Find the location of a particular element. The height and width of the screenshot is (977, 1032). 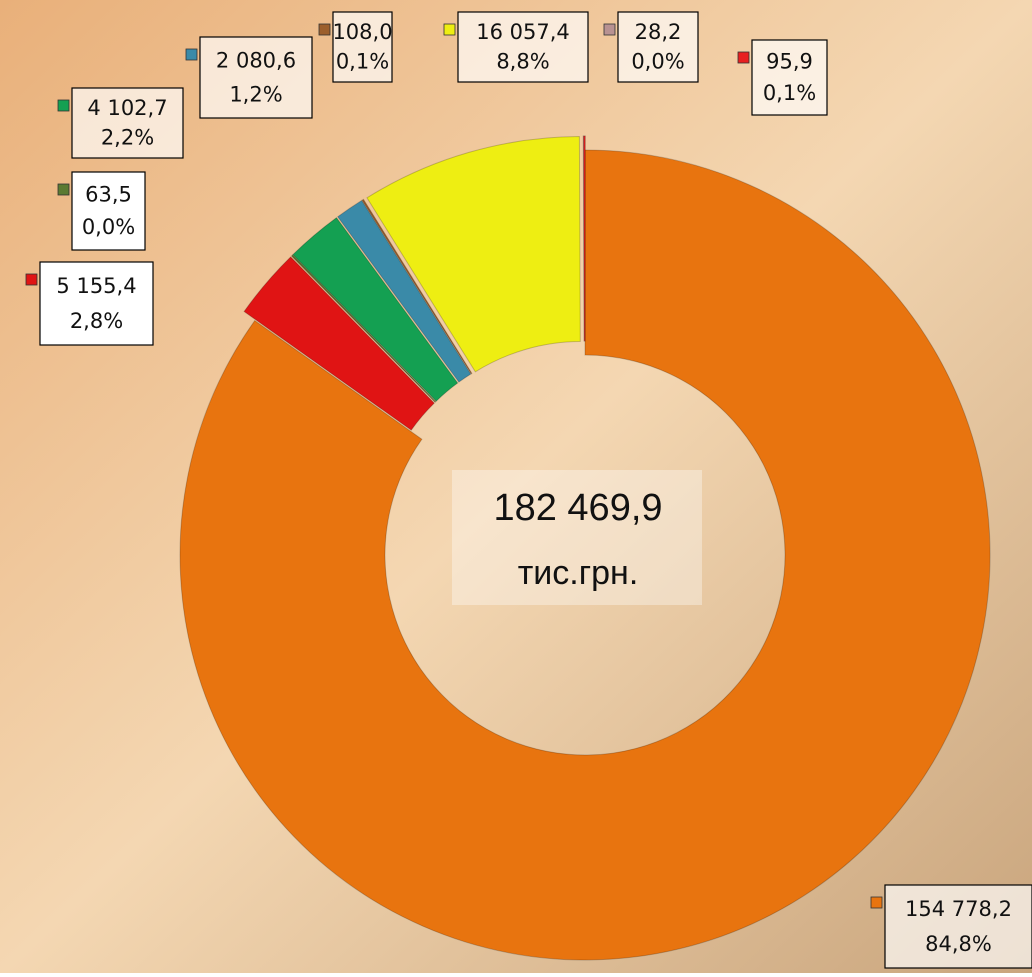

unit: тис.грн. is located at coordinates (578, 573).